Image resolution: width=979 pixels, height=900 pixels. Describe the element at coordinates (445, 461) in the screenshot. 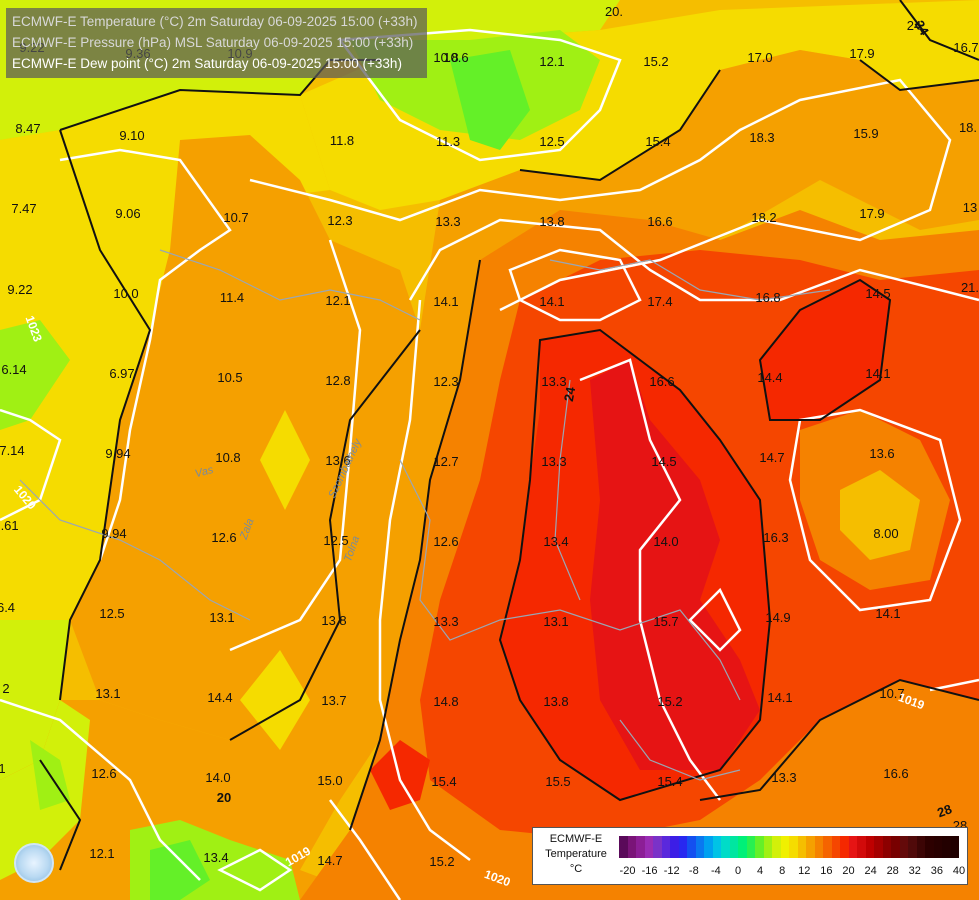

I see `dewpoint-label: 12.7` at that location.